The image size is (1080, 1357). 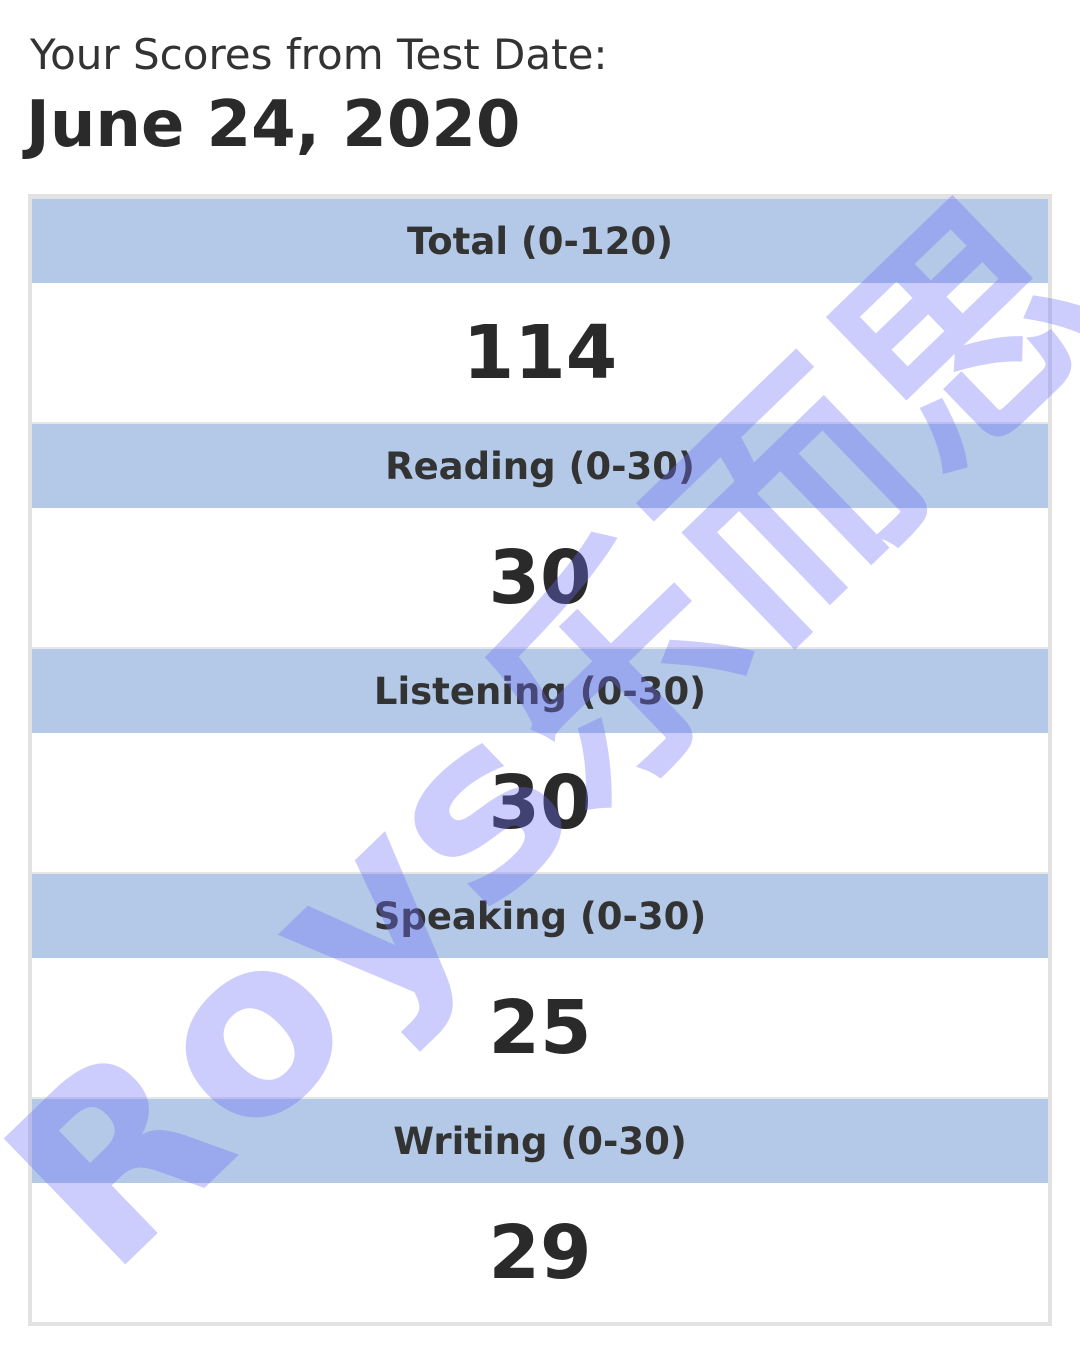 What do you see at coordinates (540, 241) in the screenshot?
I see `score-label: Total (0-120)` at bounding box center [540, 241].